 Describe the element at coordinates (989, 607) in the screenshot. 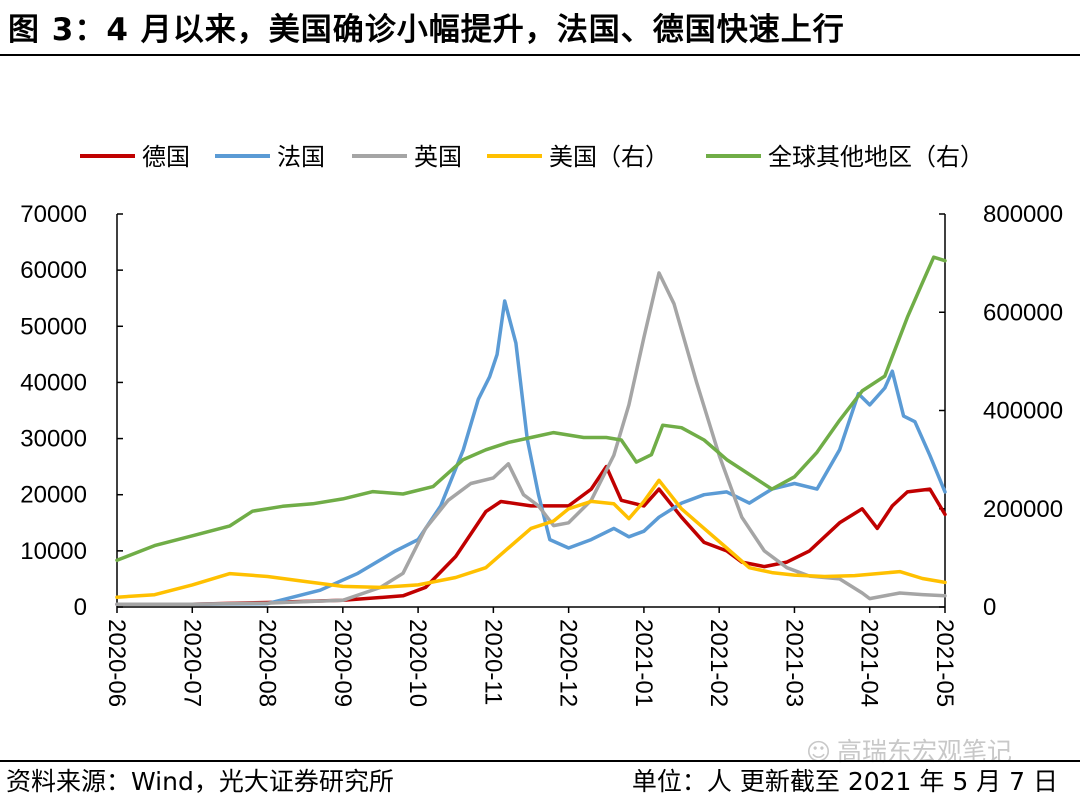

I see `right-tick-label: 0` at that location.